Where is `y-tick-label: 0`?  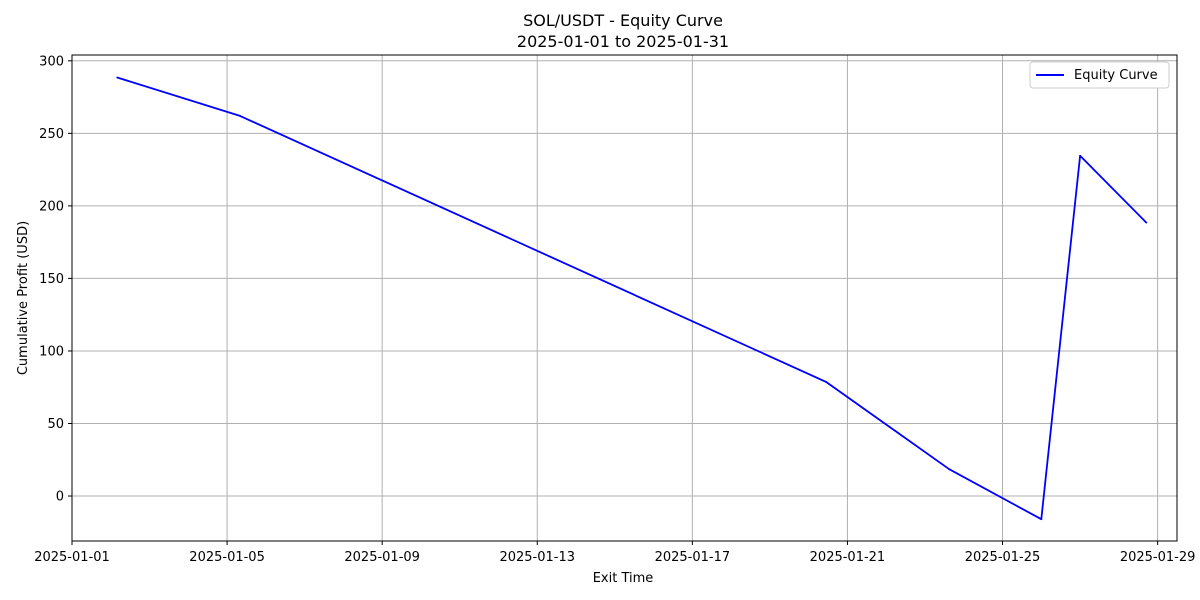 y-tick-label: 0 is located at coordinates (60, 497).